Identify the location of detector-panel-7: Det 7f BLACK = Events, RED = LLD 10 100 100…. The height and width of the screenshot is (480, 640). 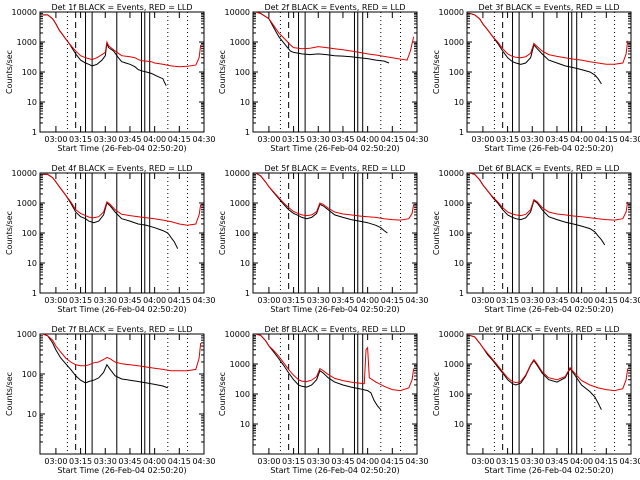
(110, 400).